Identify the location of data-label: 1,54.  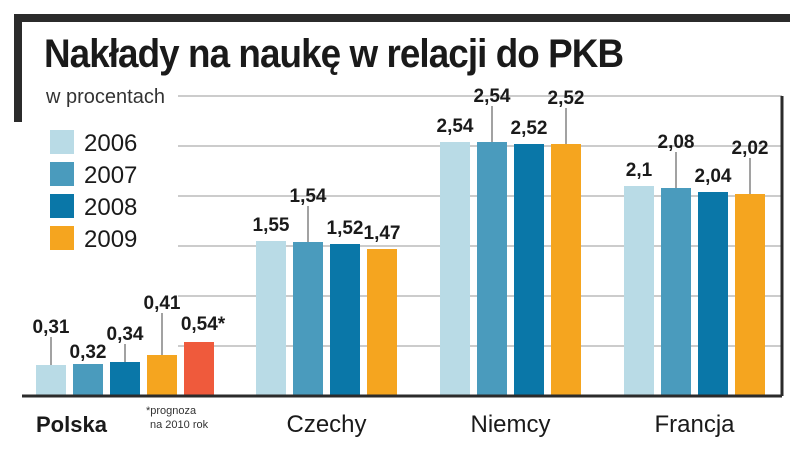
(308, 196).